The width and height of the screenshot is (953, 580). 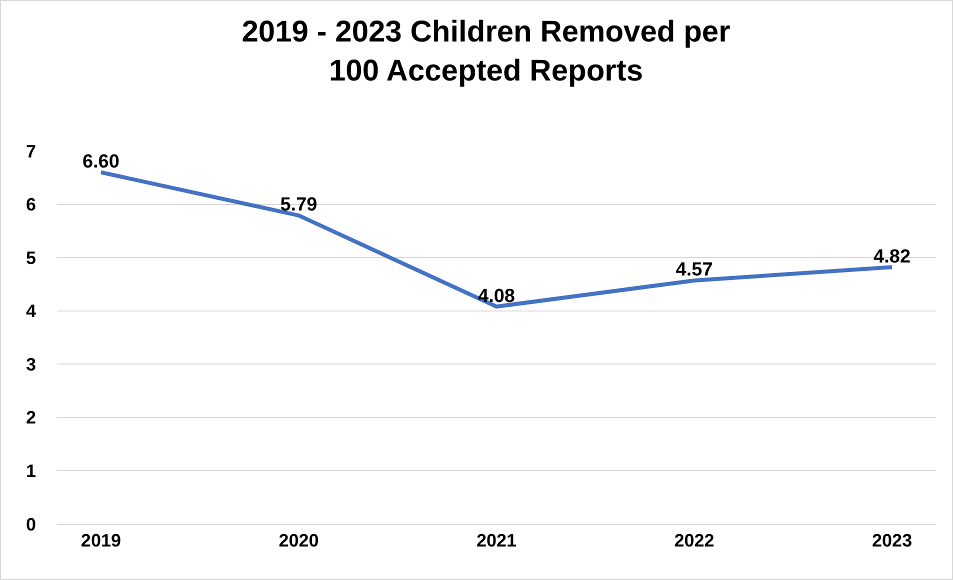 What do you see at coordinates (101, 162) in the screenshot?
I see `data-label: 6.60` at bounding box center [101, 162].